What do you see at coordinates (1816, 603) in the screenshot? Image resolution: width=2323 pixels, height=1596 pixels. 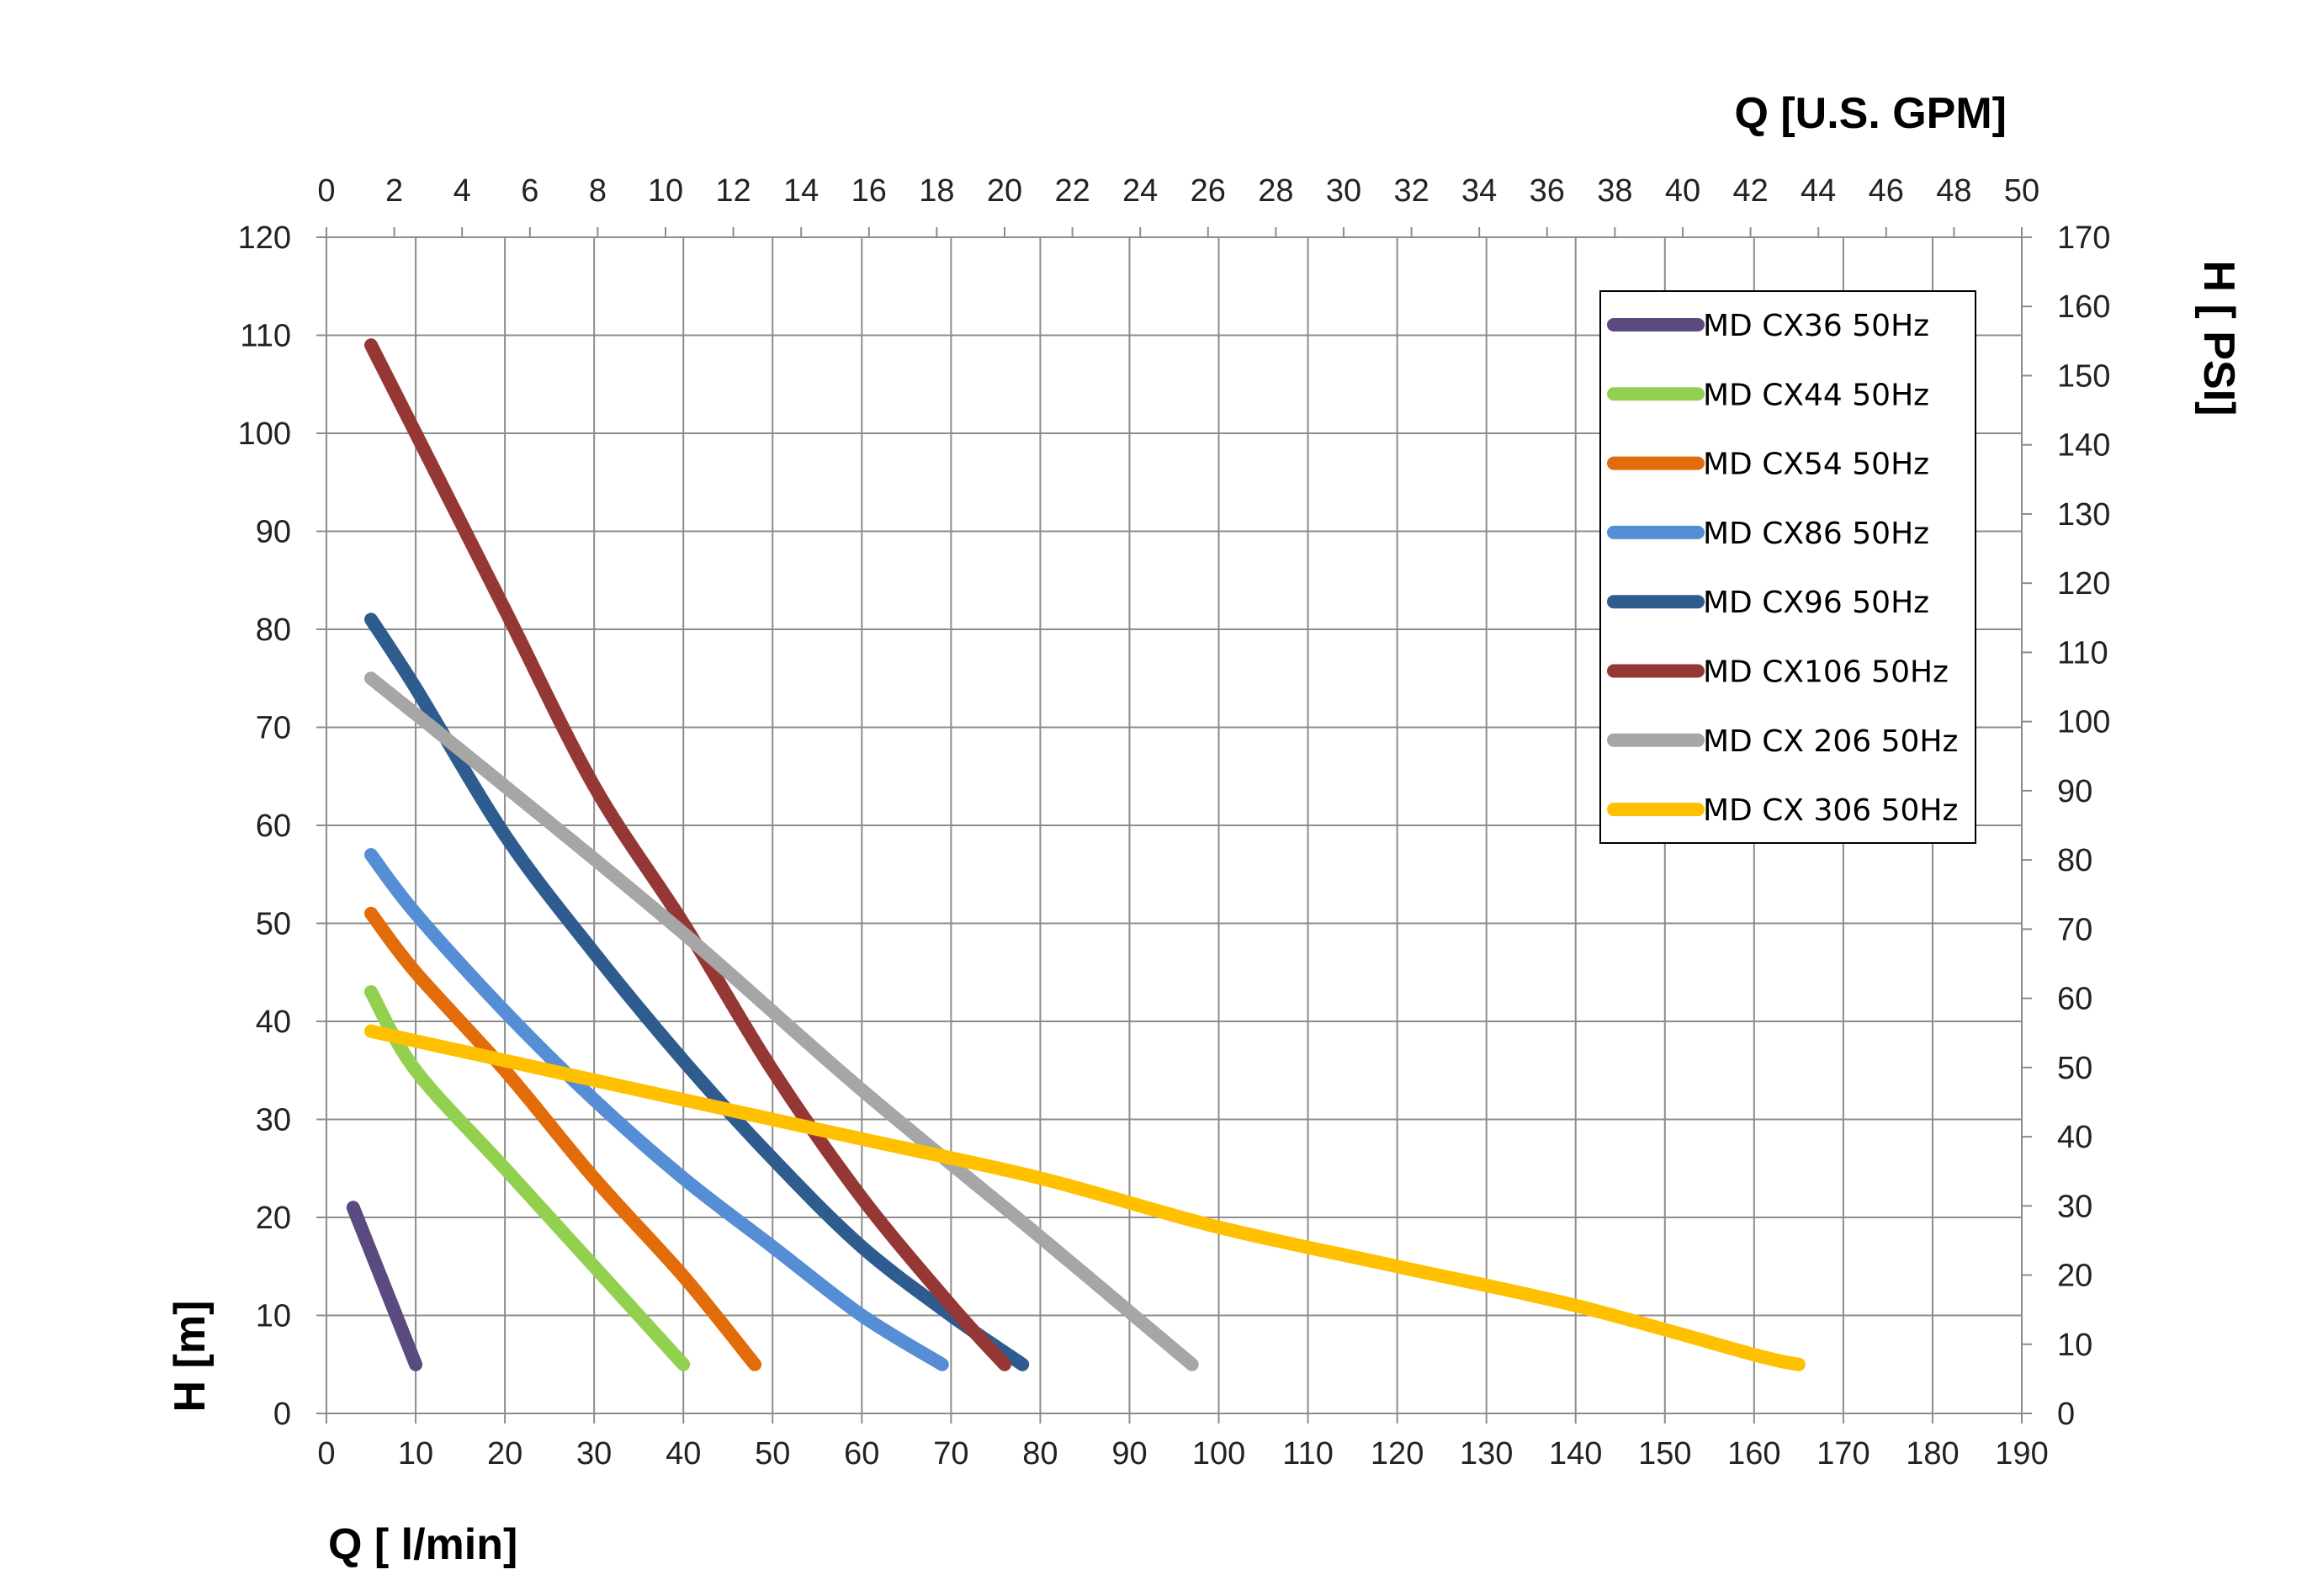 I see `legend-label-5: MD CX96 50Hz` at bounding box center [1816, 603].